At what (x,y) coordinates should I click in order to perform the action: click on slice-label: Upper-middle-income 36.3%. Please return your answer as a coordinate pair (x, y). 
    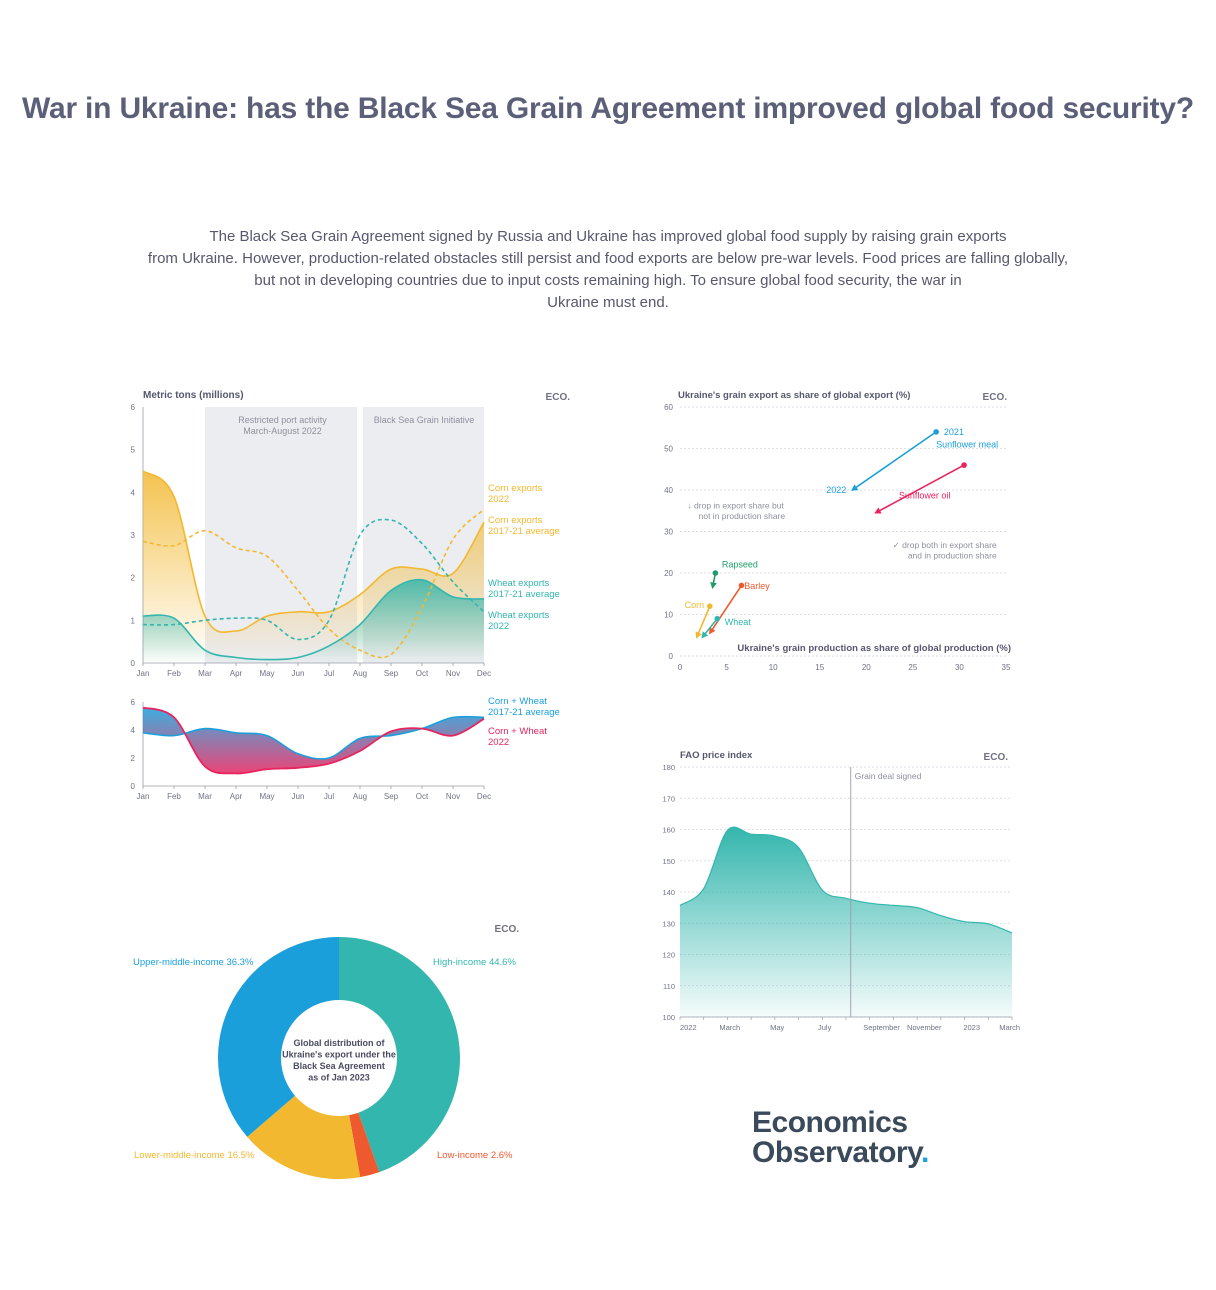
    Looking at the image, I should click on (193, 962).